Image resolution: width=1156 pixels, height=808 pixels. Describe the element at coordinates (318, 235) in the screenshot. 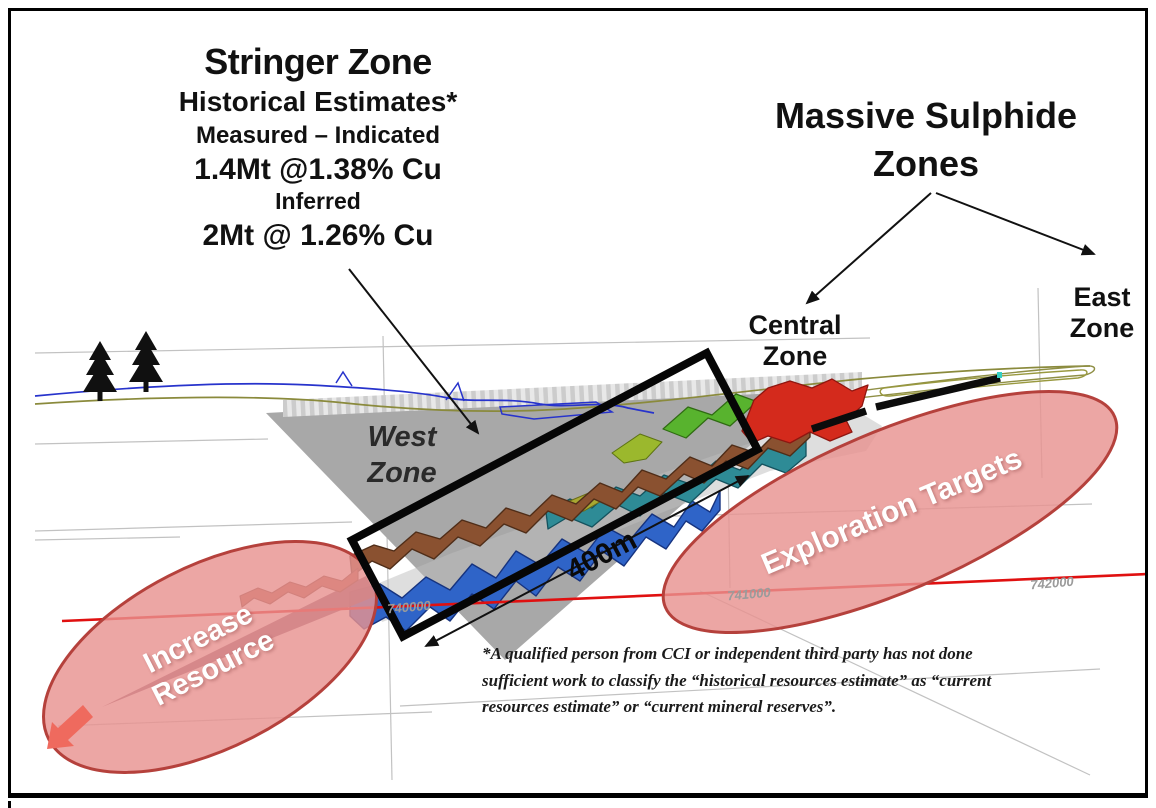

I see `inferred-value: 2Mt @ 1.26% Cu` at that location.